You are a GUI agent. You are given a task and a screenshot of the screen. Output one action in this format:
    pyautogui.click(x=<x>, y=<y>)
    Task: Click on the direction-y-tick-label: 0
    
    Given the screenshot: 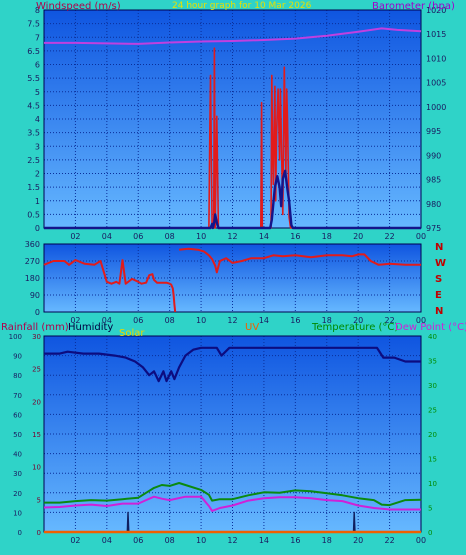 What is the action you would take?
    pyautogui.click(x=37, y=312)
    